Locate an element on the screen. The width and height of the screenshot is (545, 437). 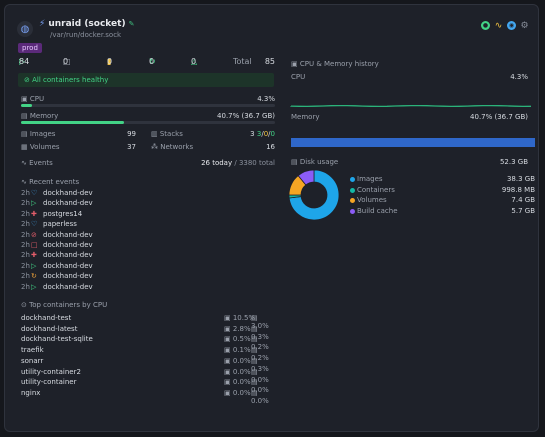
memory-value: 40.7% (36.7 GB) is located at coordinates (246, 116).